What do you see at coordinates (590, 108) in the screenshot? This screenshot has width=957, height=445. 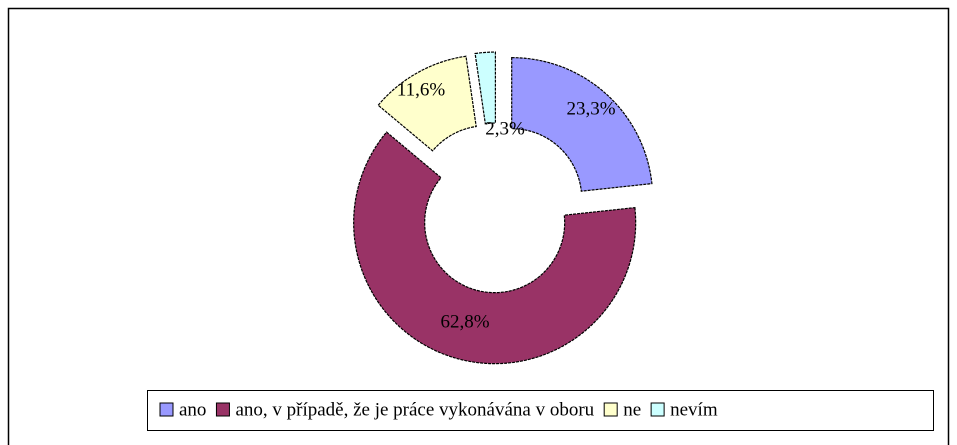 I see `data-label: 23,3%` at bounding box center [590, 108].